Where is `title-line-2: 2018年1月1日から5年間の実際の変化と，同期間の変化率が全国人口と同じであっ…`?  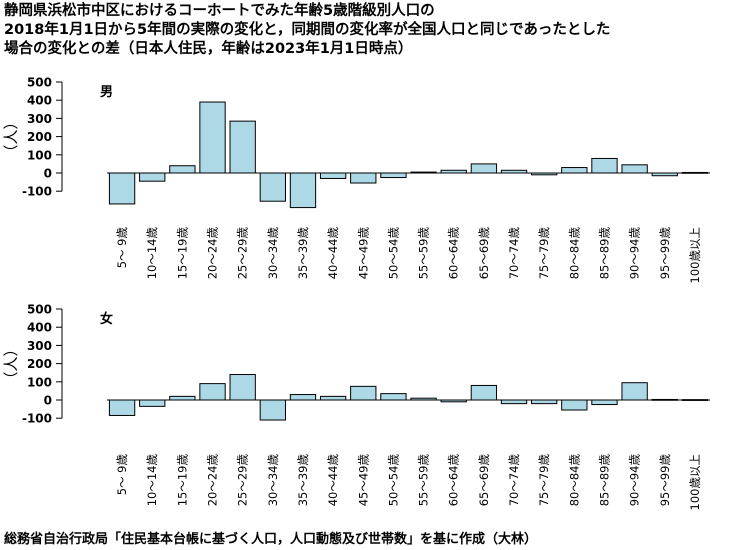 title-line-2: 2018年1月1日から5年間の実際の変化と，同期間の変化率が全国人口と同じであっ… is located at coordinates (307, 30).